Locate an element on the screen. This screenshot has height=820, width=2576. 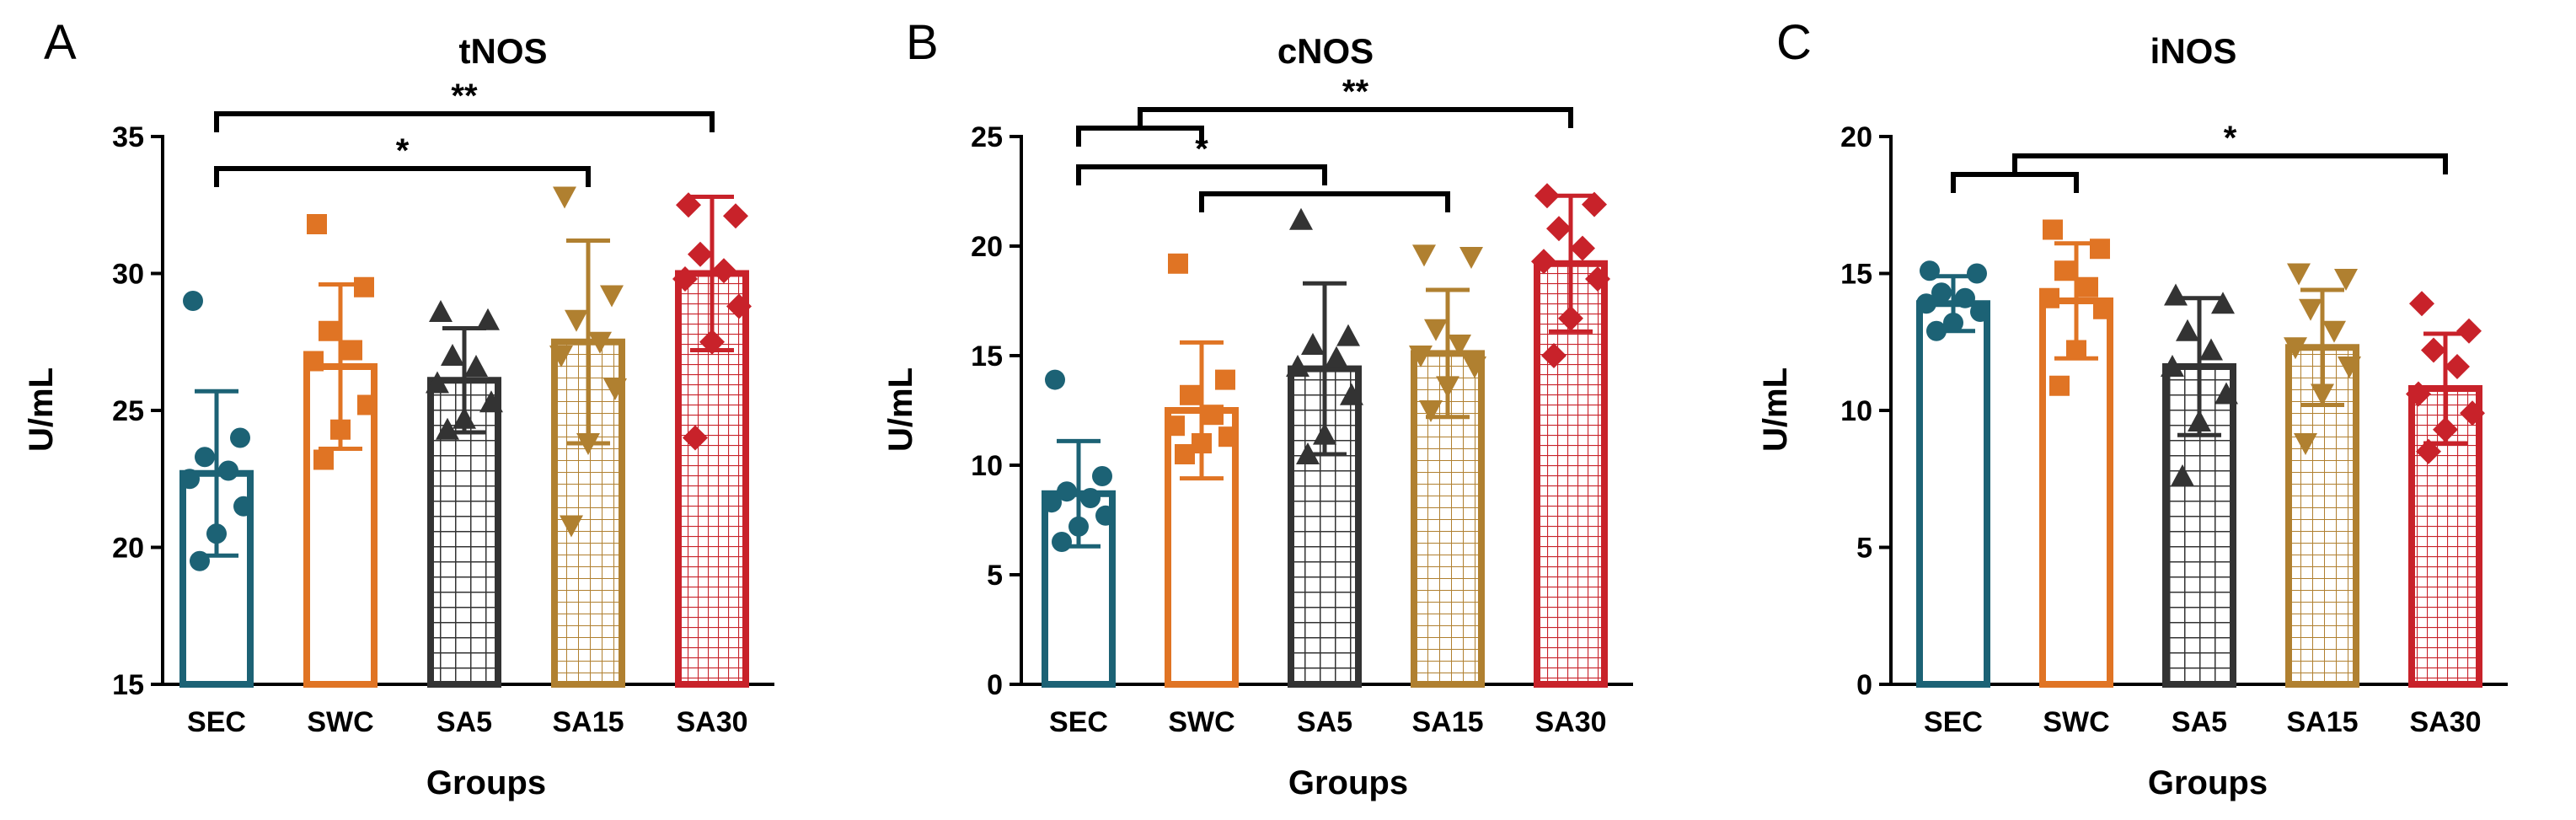
y-axis-label: U/mL is located at coordinates (41, 409).